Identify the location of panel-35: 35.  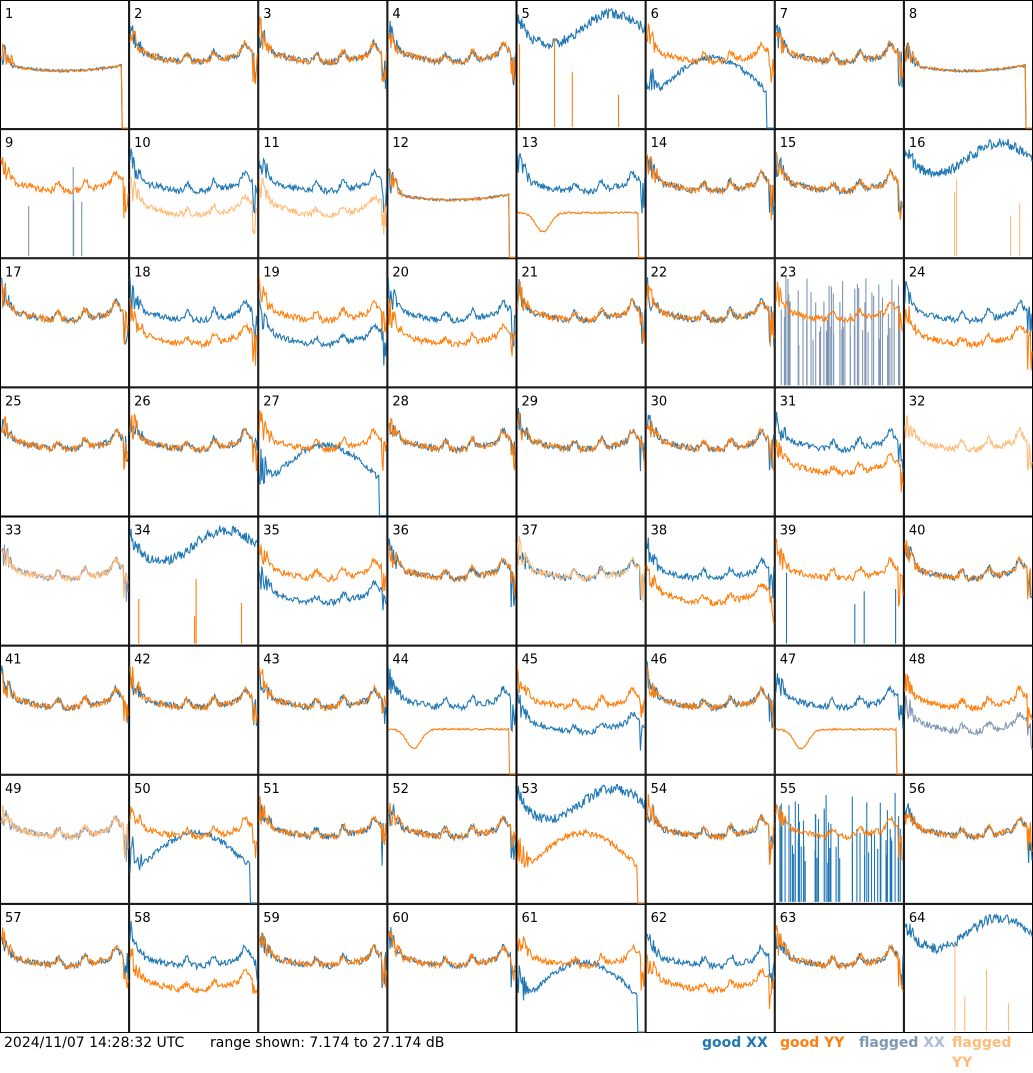
(323, 581).